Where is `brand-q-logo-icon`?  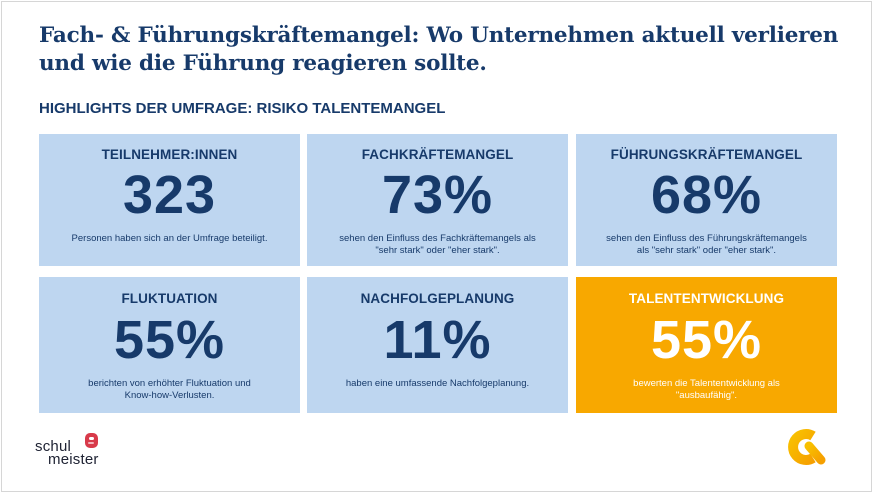 brand-q-logo-icon is located at coordinates (807, 447).